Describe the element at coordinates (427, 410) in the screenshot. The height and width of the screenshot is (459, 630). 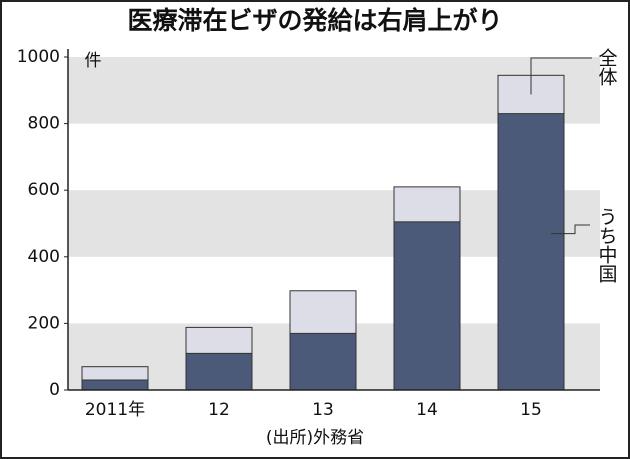
I see `x-tick-label: 14` at that location.